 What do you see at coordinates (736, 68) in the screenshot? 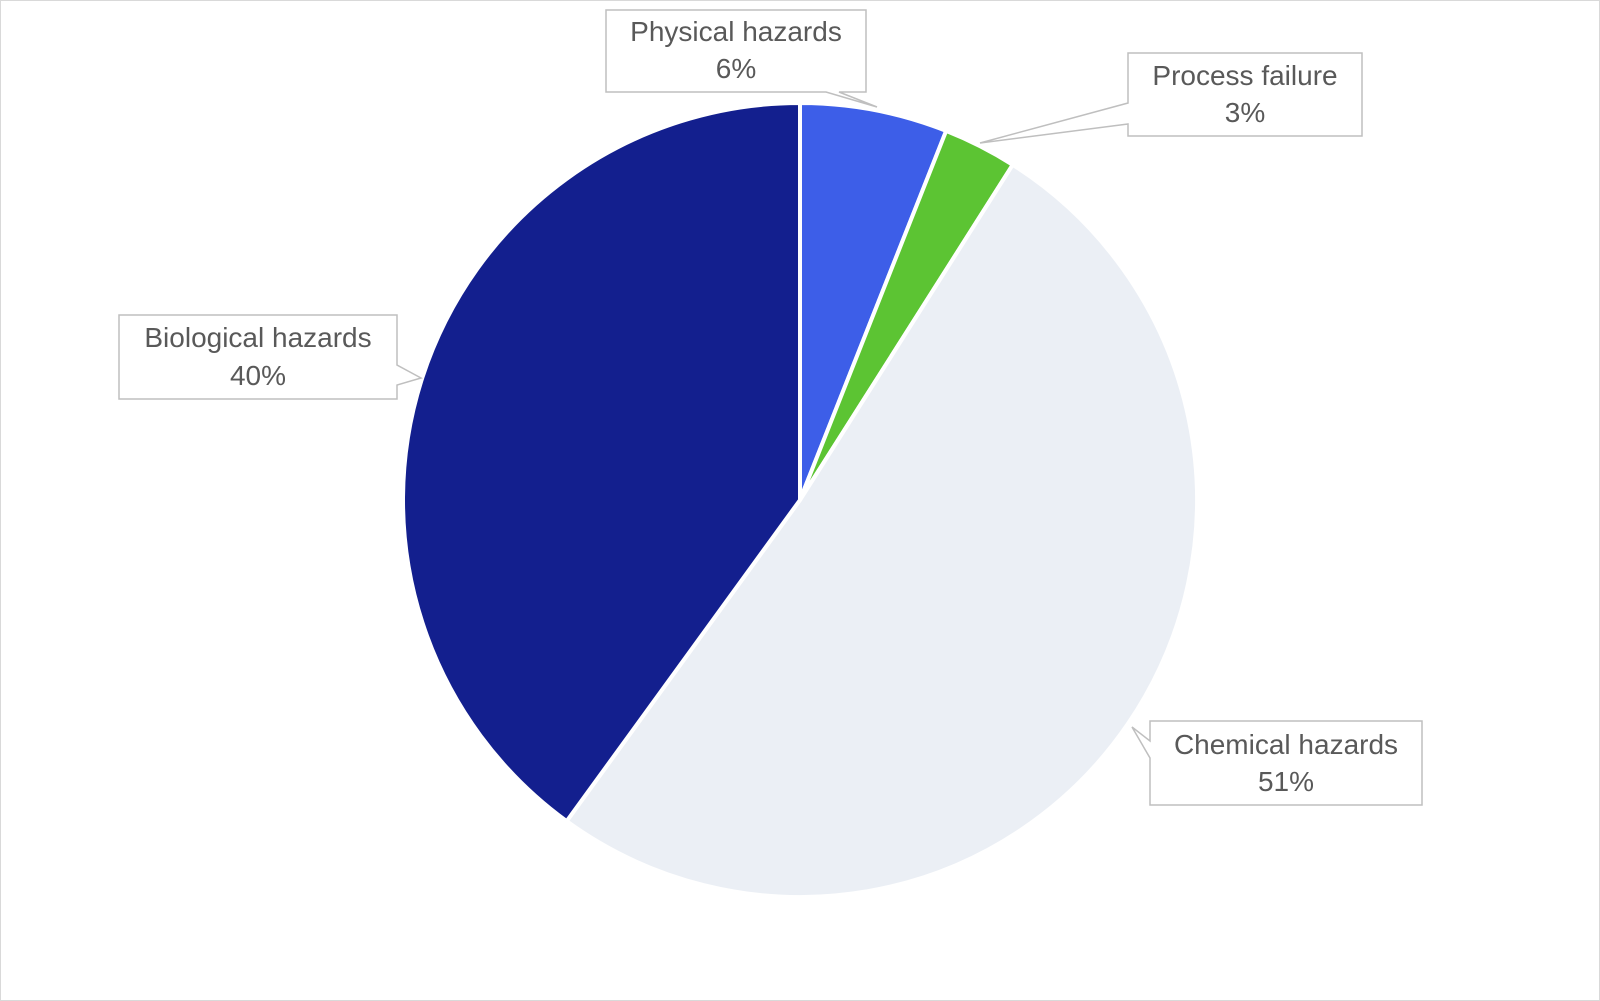
I see `slice-value-label: 6%` at bounding box center [736, 68].